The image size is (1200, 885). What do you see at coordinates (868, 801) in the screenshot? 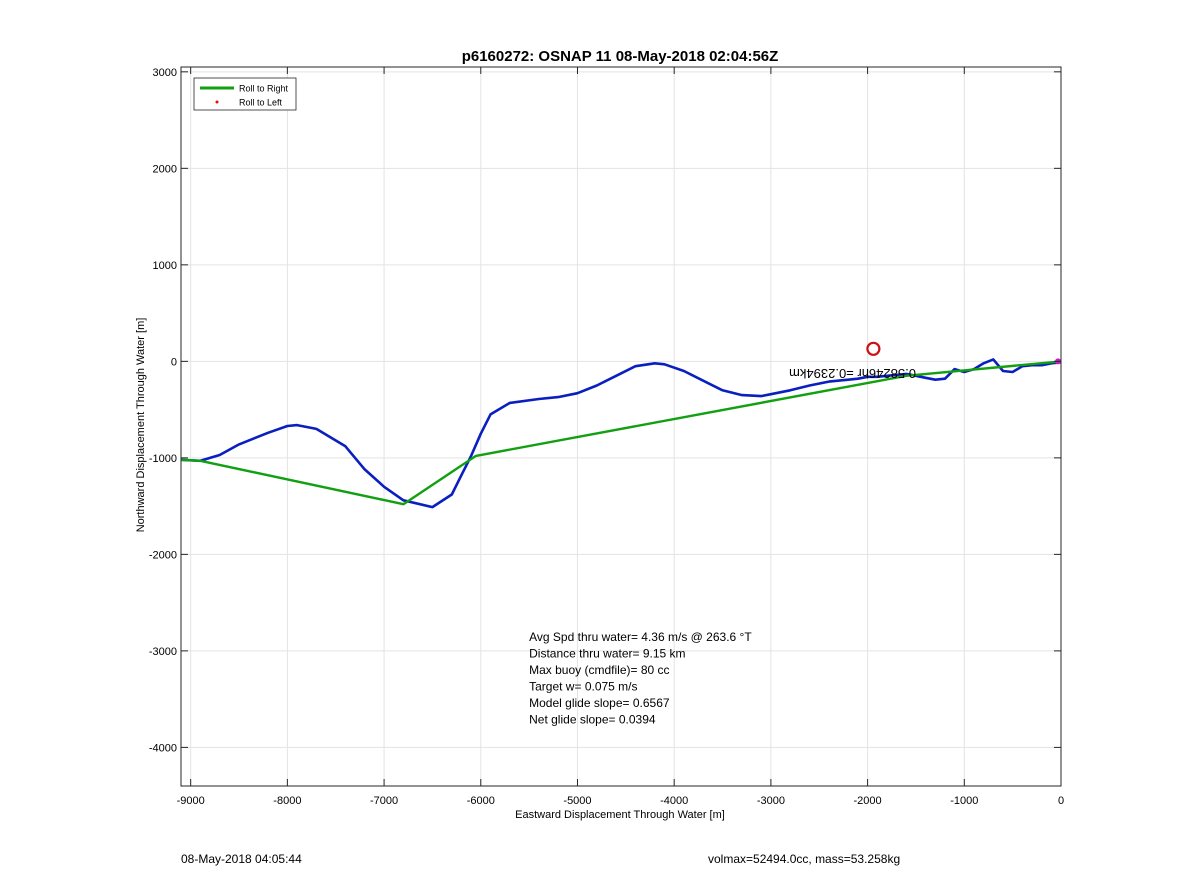
I see `x-tick-label: -2000` at bounding box center [868, 801].